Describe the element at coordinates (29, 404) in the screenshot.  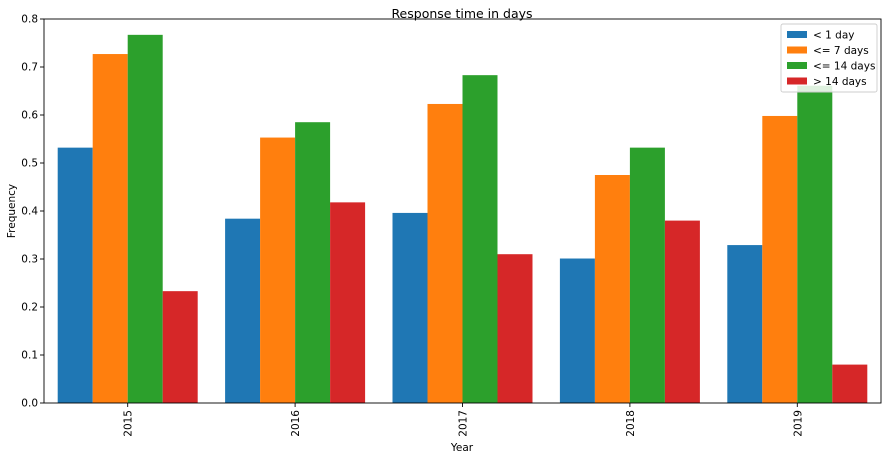
I see `y-tick-label: 0.0` at that location.